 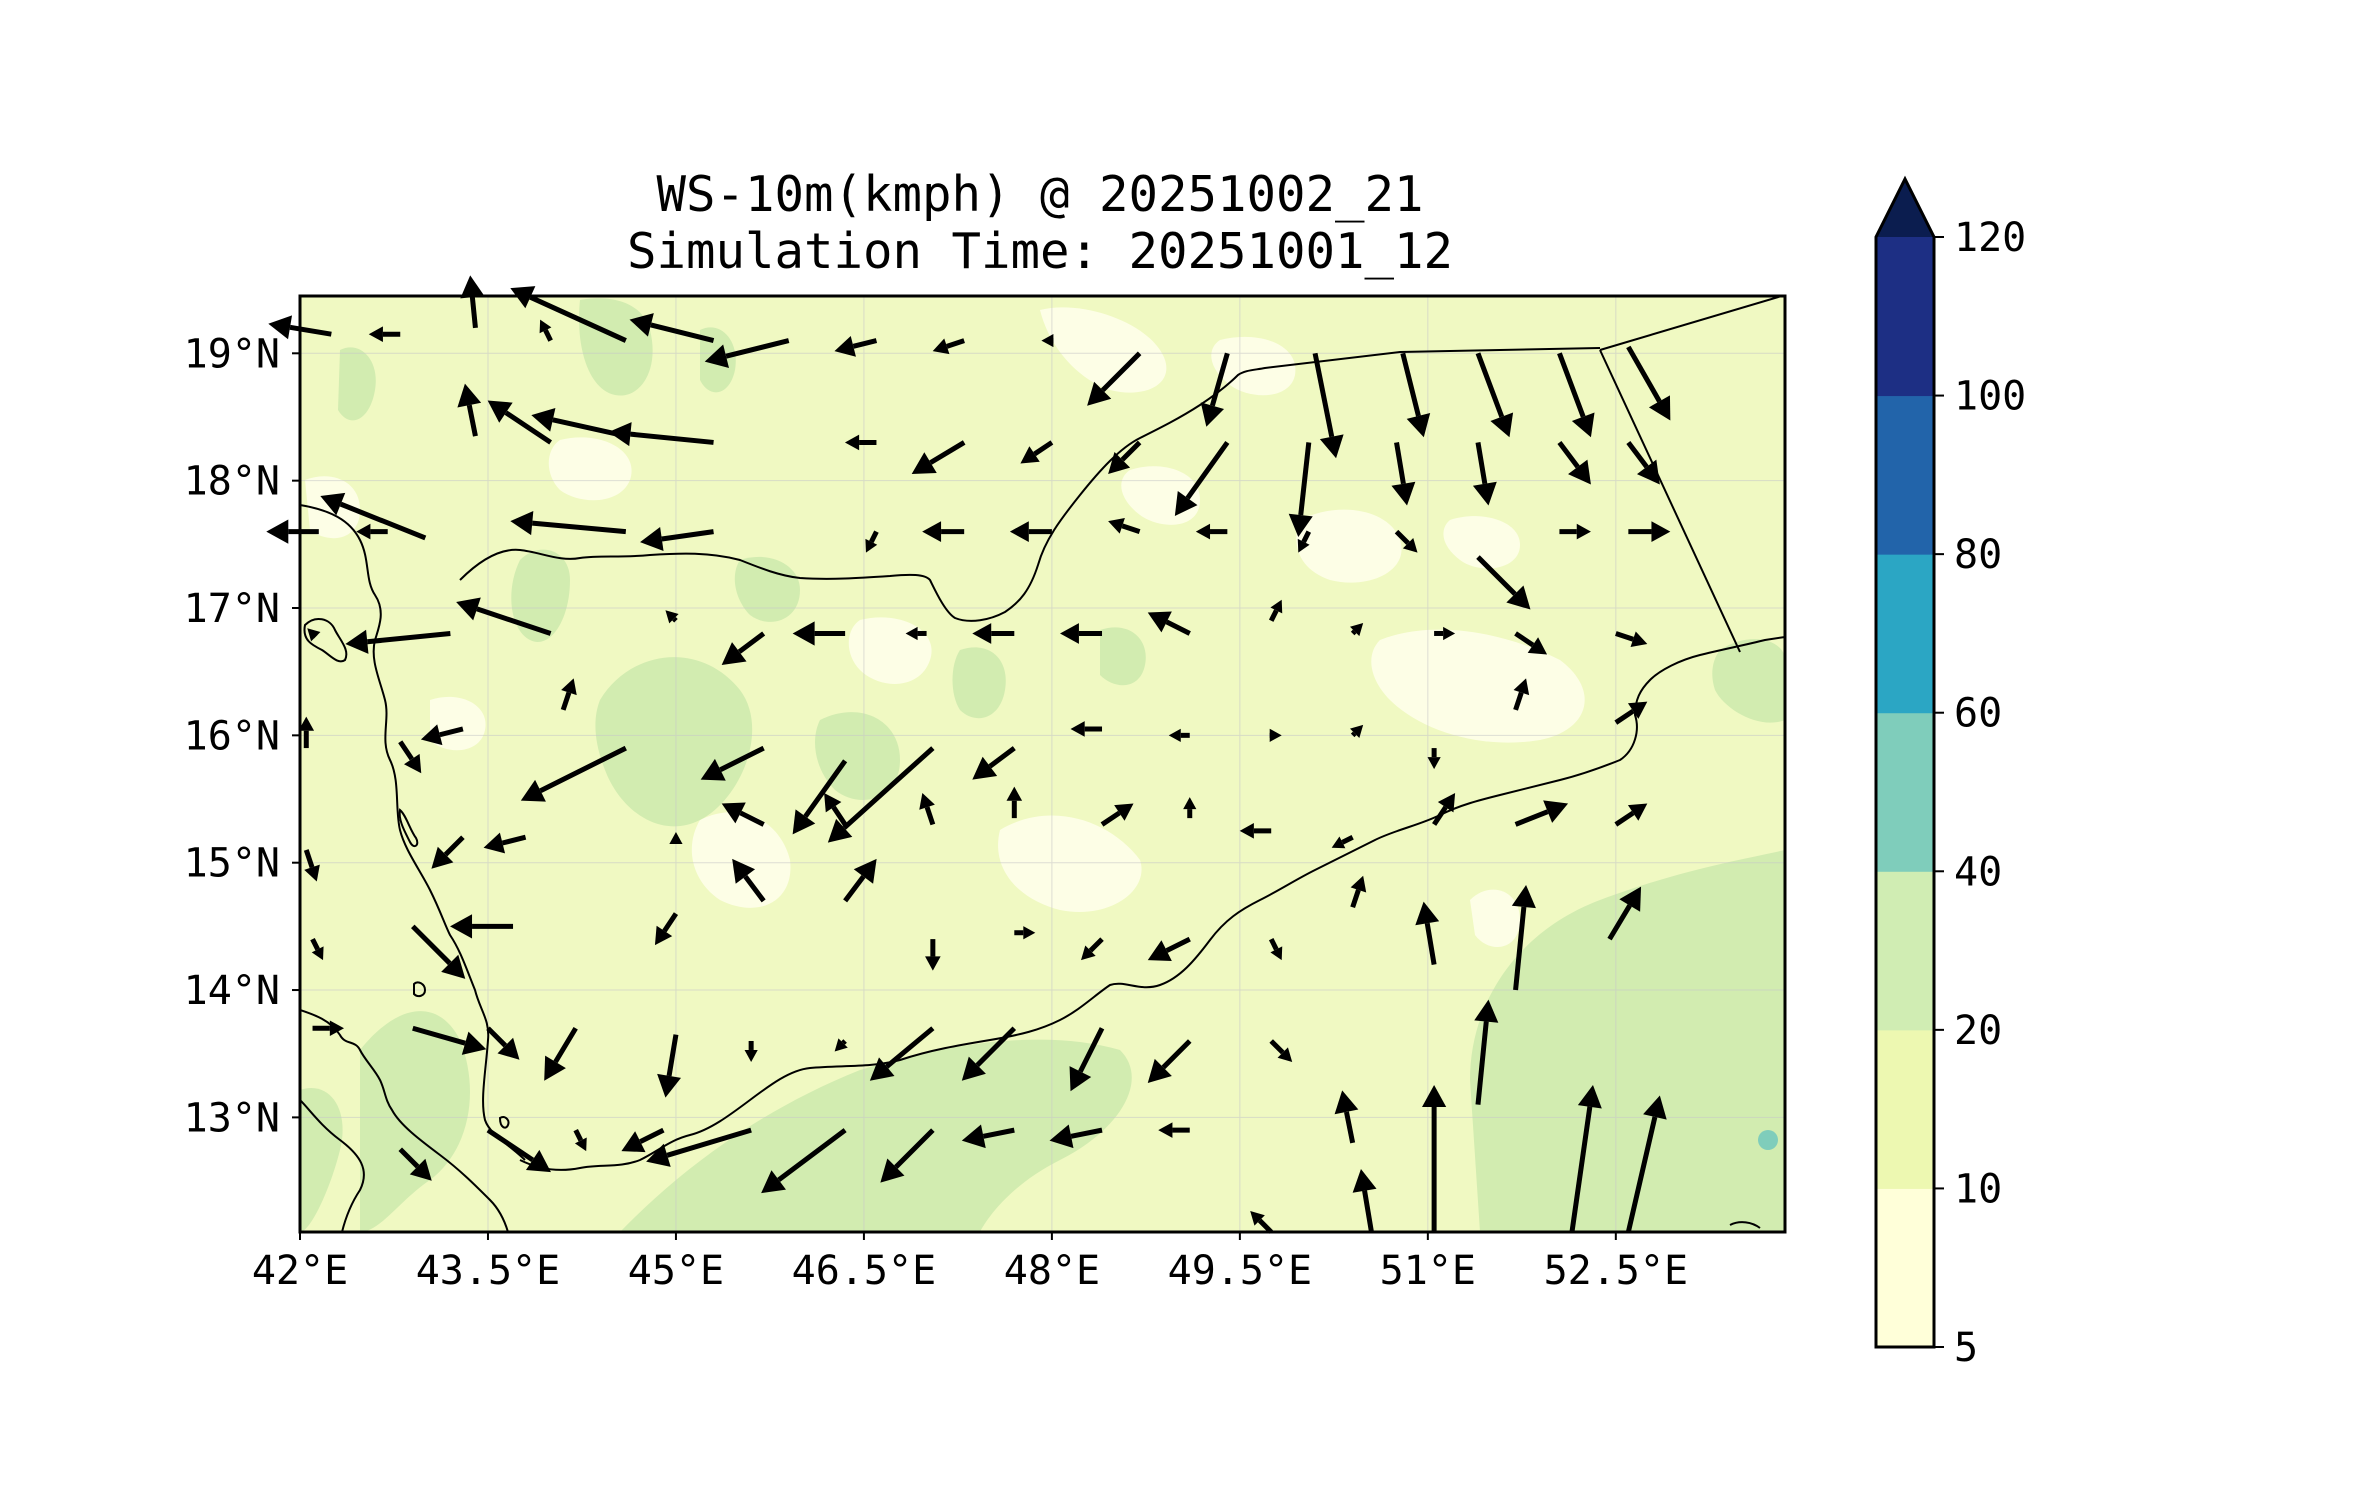 What do you see at coordinates (1240, 1271) in the screenshot?
I see `lon-tick-label: 49.5°E` at bounding box center [1240, 1271].